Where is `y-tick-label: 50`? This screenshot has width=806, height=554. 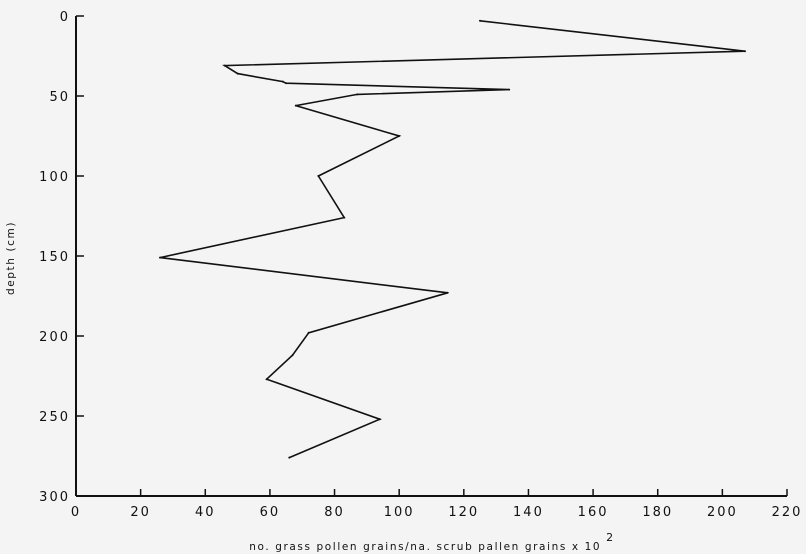 y-tick-label: 50 is located at coordinates (59, 97).